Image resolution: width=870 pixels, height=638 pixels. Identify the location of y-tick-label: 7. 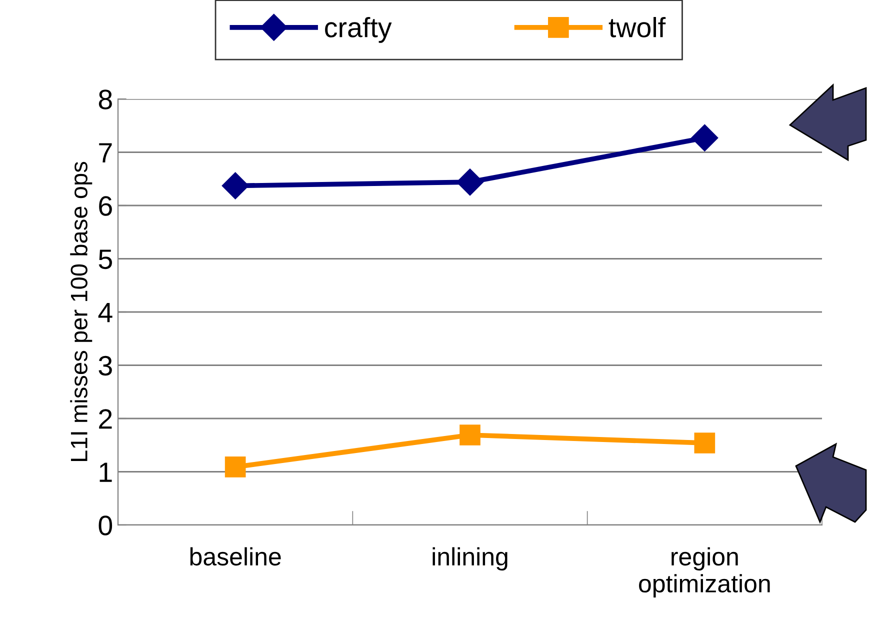
(105, 152).